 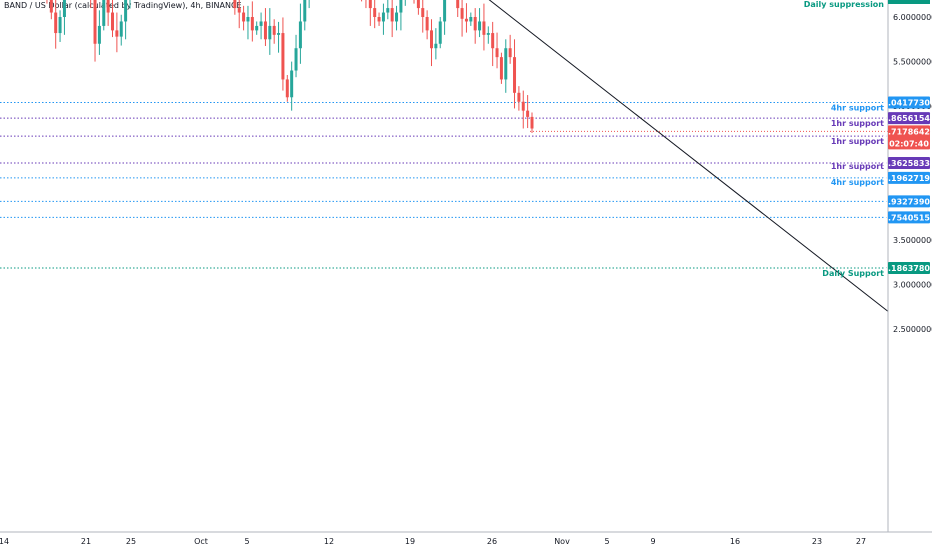 I want to click on current-price-tag, so click(x=909, y=137).